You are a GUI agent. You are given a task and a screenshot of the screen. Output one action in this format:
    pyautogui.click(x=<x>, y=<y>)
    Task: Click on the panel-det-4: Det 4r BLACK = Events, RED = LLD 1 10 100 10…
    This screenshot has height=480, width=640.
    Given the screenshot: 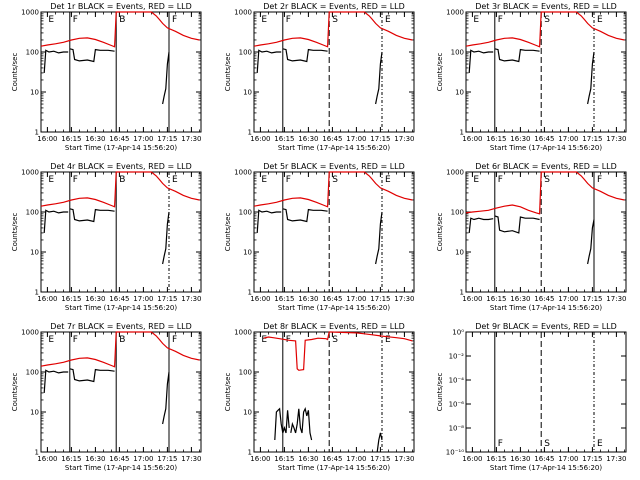 What is the action you would take?
    pyautogui.click(x=106, y=237)
    